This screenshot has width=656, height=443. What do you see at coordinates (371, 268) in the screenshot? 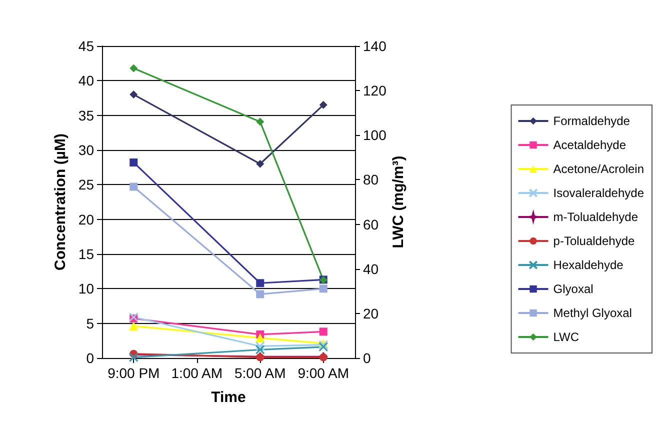
I see `y2-tick-label: 40` at bounding box center [371, 268].